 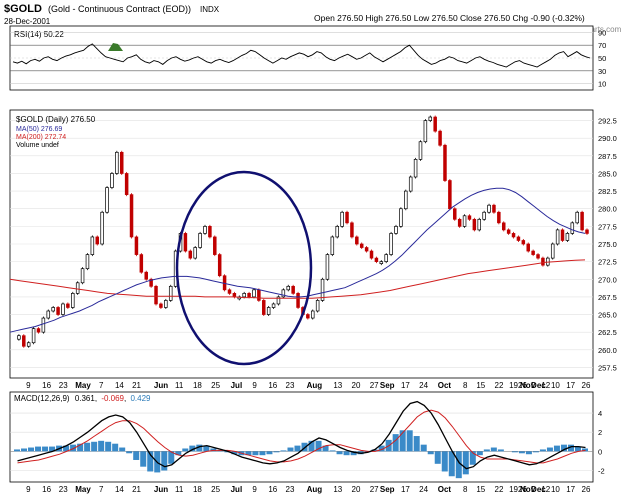 I want to click on ma200-line, so click(x=297, y=279).